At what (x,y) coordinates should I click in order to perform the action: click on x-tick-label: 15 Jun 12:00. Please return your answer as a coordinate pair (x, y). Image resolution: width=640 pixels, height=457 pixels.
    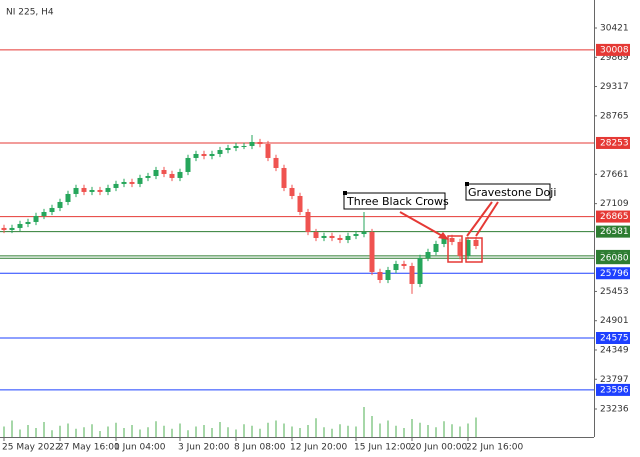
    Looking at the image, I should click on (382, 448).